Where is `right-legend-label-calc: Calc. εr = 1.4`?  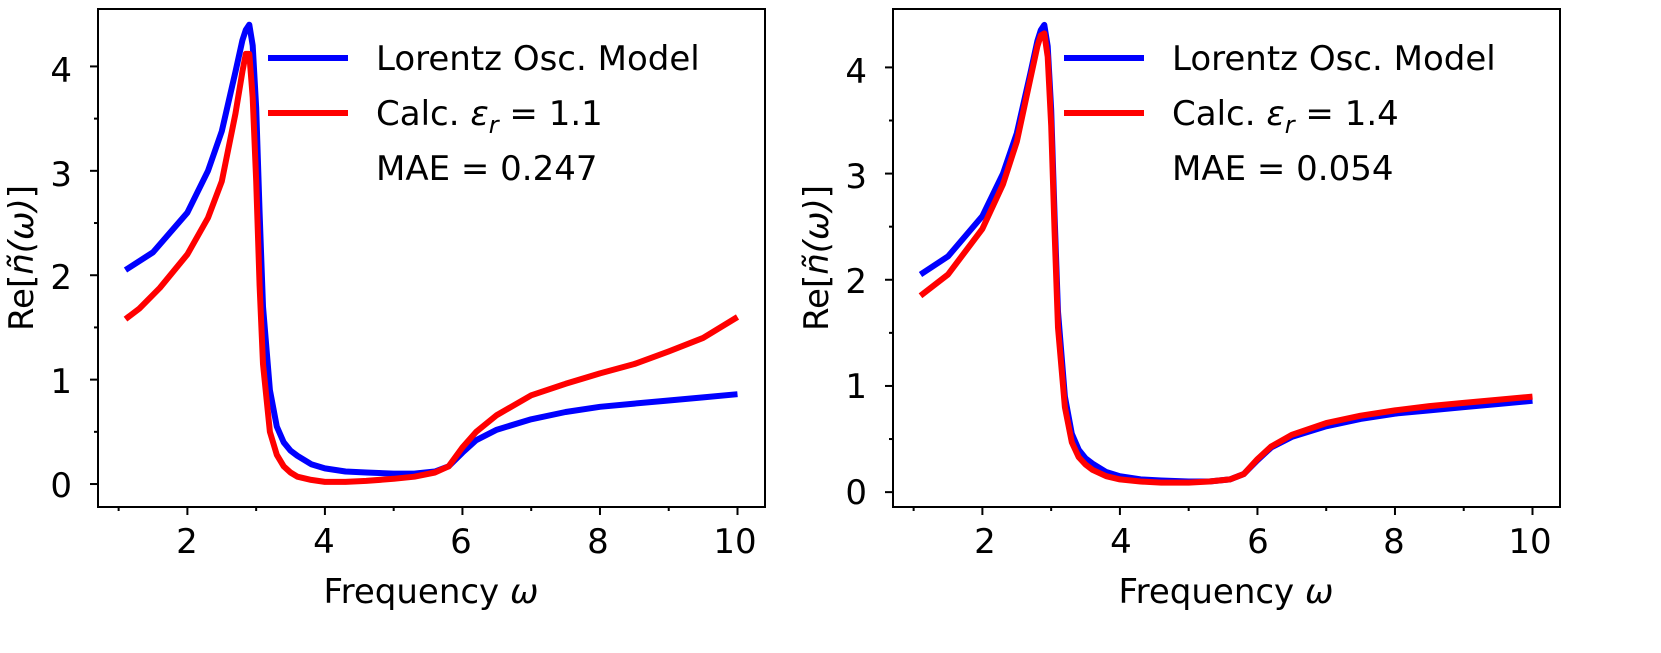
right-legend-label-calc: Calc. εr = 1.4 is located at coordinates (1285, 116).